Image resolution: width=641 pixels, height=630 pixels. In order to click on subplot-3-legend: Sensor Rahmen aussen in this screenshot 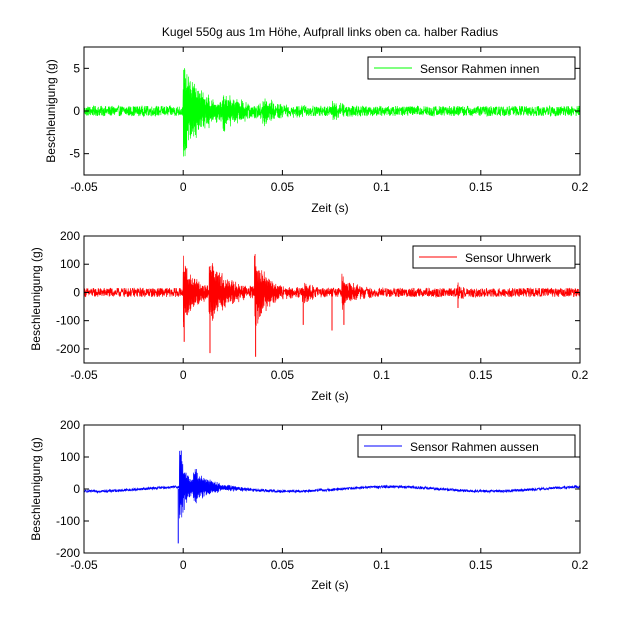, I will do `click(466, 446)`.